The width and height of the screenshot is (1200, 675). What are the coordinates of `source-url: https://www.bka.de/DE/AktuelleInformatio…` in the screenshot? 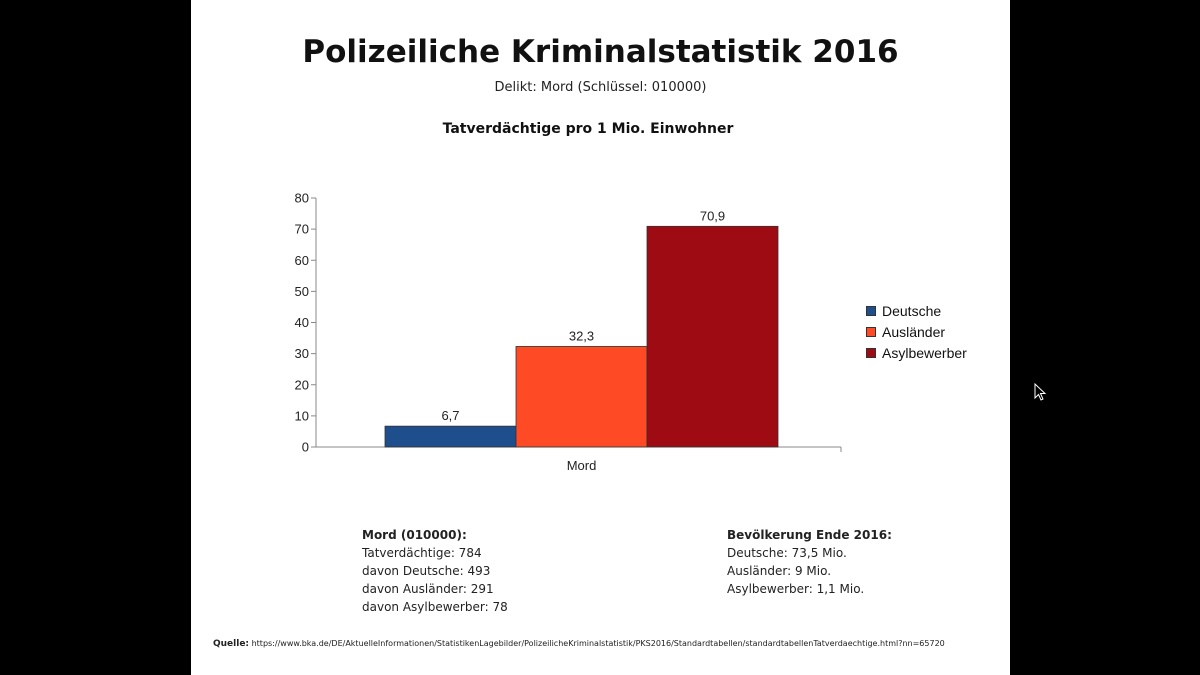 It's located at (598, 643).